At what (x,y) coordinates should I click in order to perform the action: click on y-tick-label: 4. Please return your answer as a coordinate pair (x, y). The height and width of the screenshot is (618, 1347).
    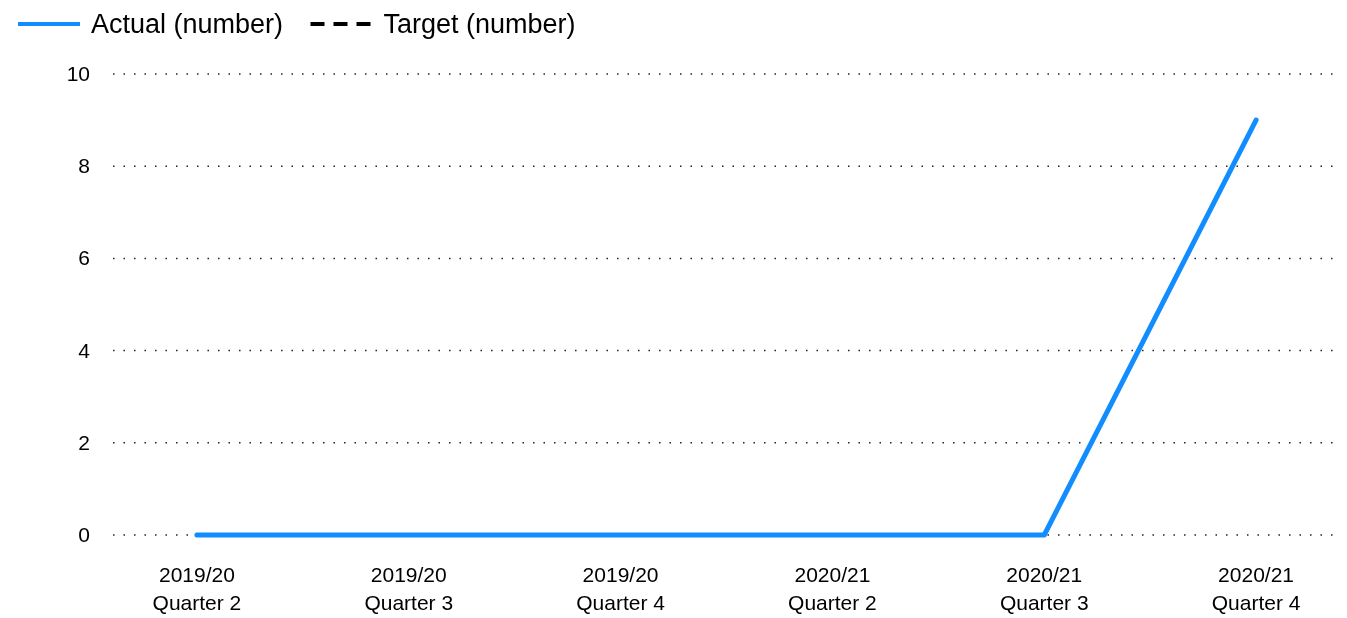
    Looking at the image, I should click on (84, 350).